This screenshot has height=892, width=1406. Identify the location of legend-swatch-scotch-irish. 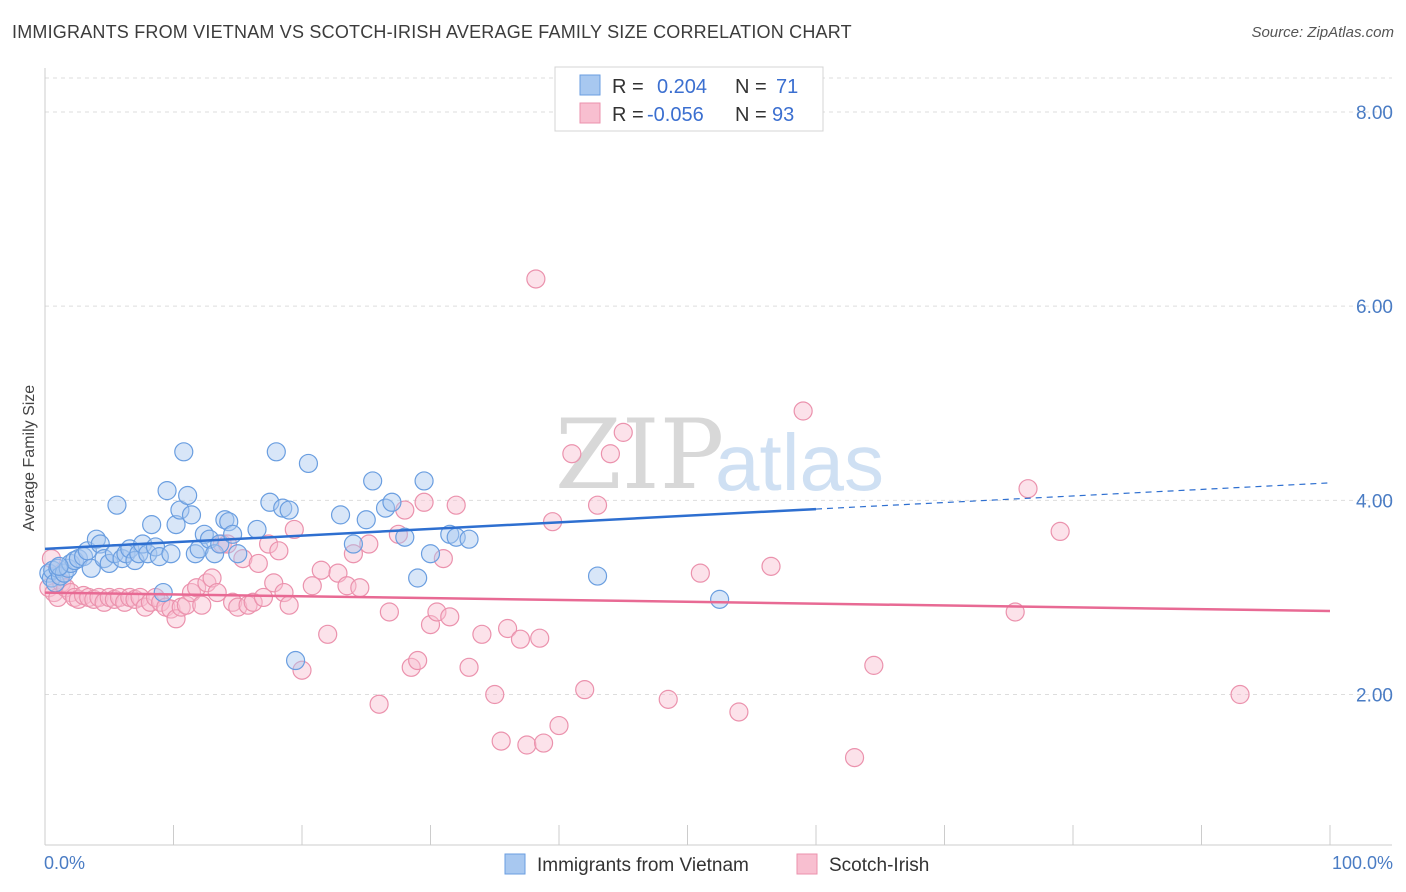
(590, 113).